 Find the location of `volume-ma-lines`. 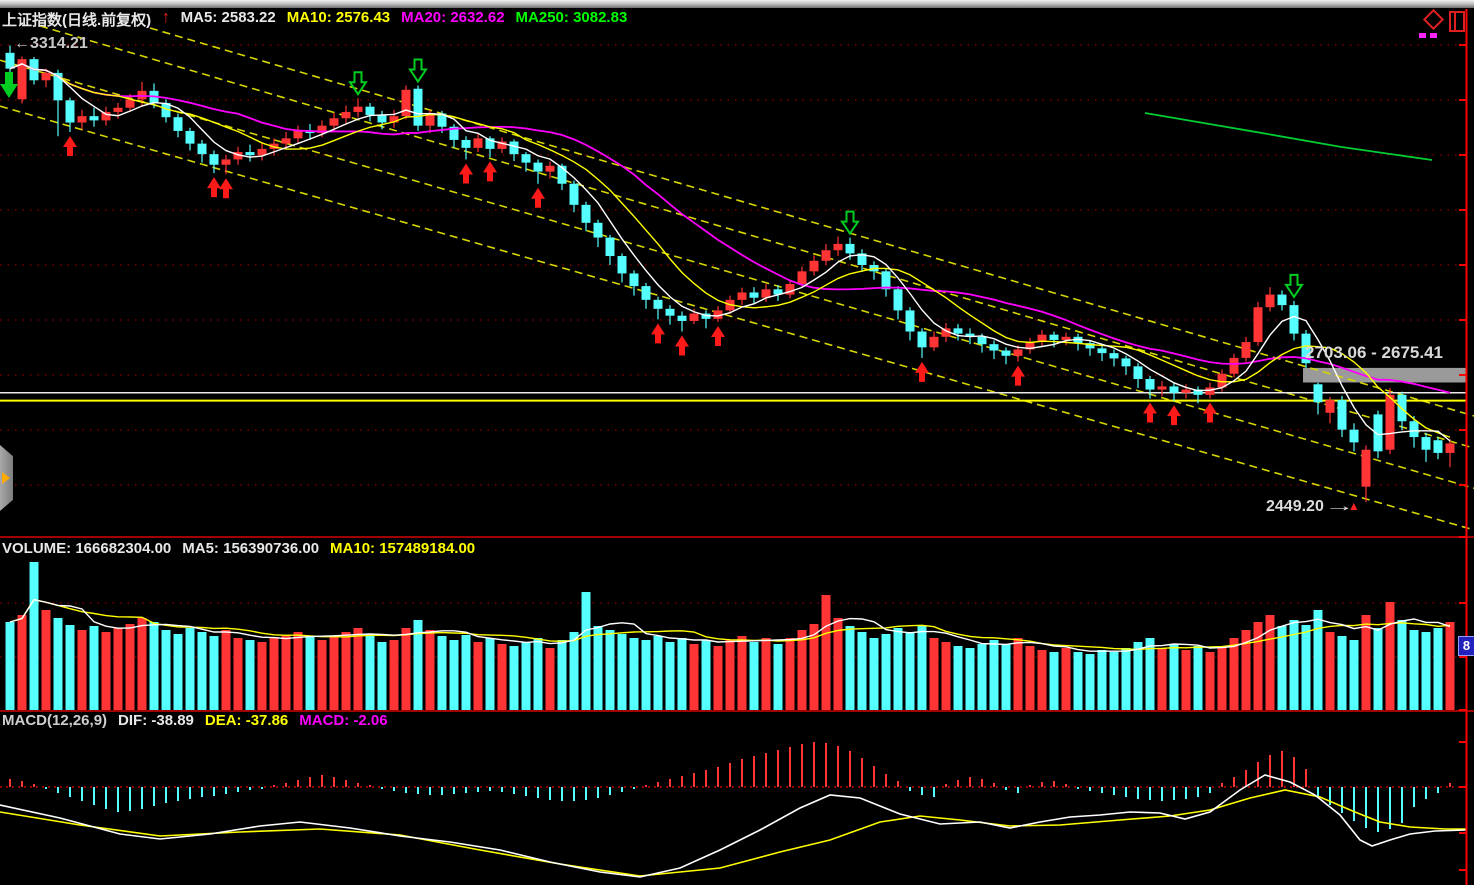

volume-ma-lines is located at coordinates (730, 625).